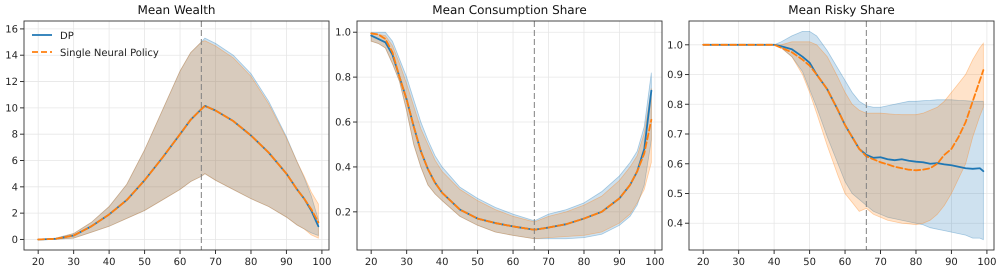 This screenshot has width=1000, height=272. What do you see at coordinates (15, 214) in the screenshot?
I see `y-tick-label: 2` at bounding box center [15, 214].